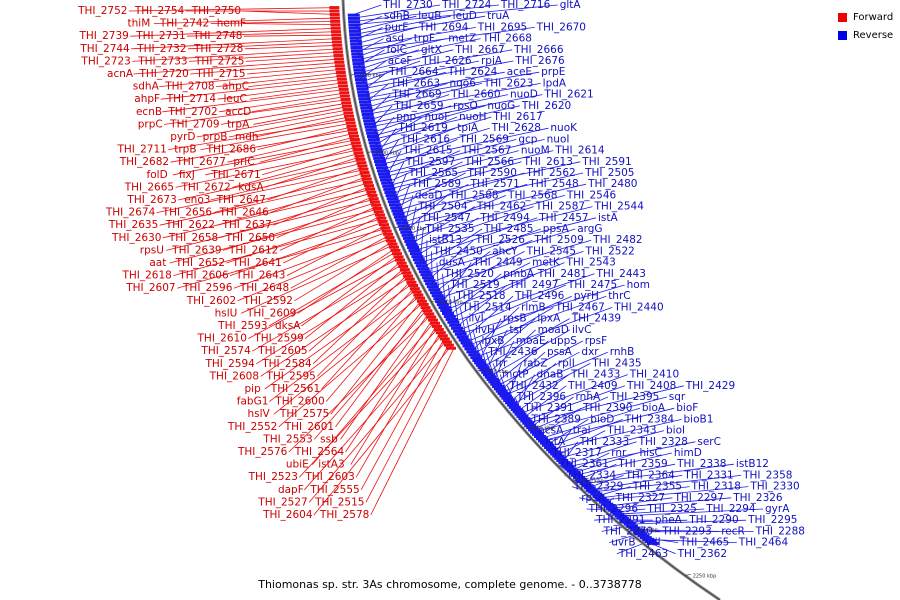 The height and width of the screenshot is (600, 900). I want to click on forward-gene-label: dapF, so click(291, 490).